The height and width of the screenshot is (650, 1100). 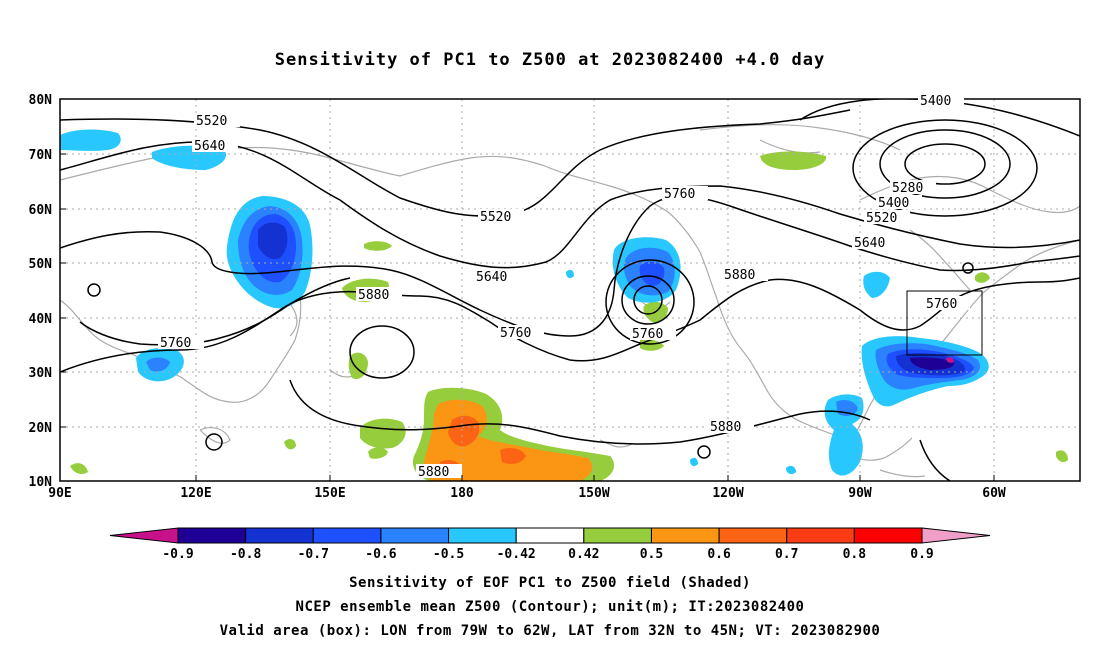 What do you see at coordinates (195, 493) in the screenshot?
I see `lon-label: 120E` at bounding box center [195, 493].